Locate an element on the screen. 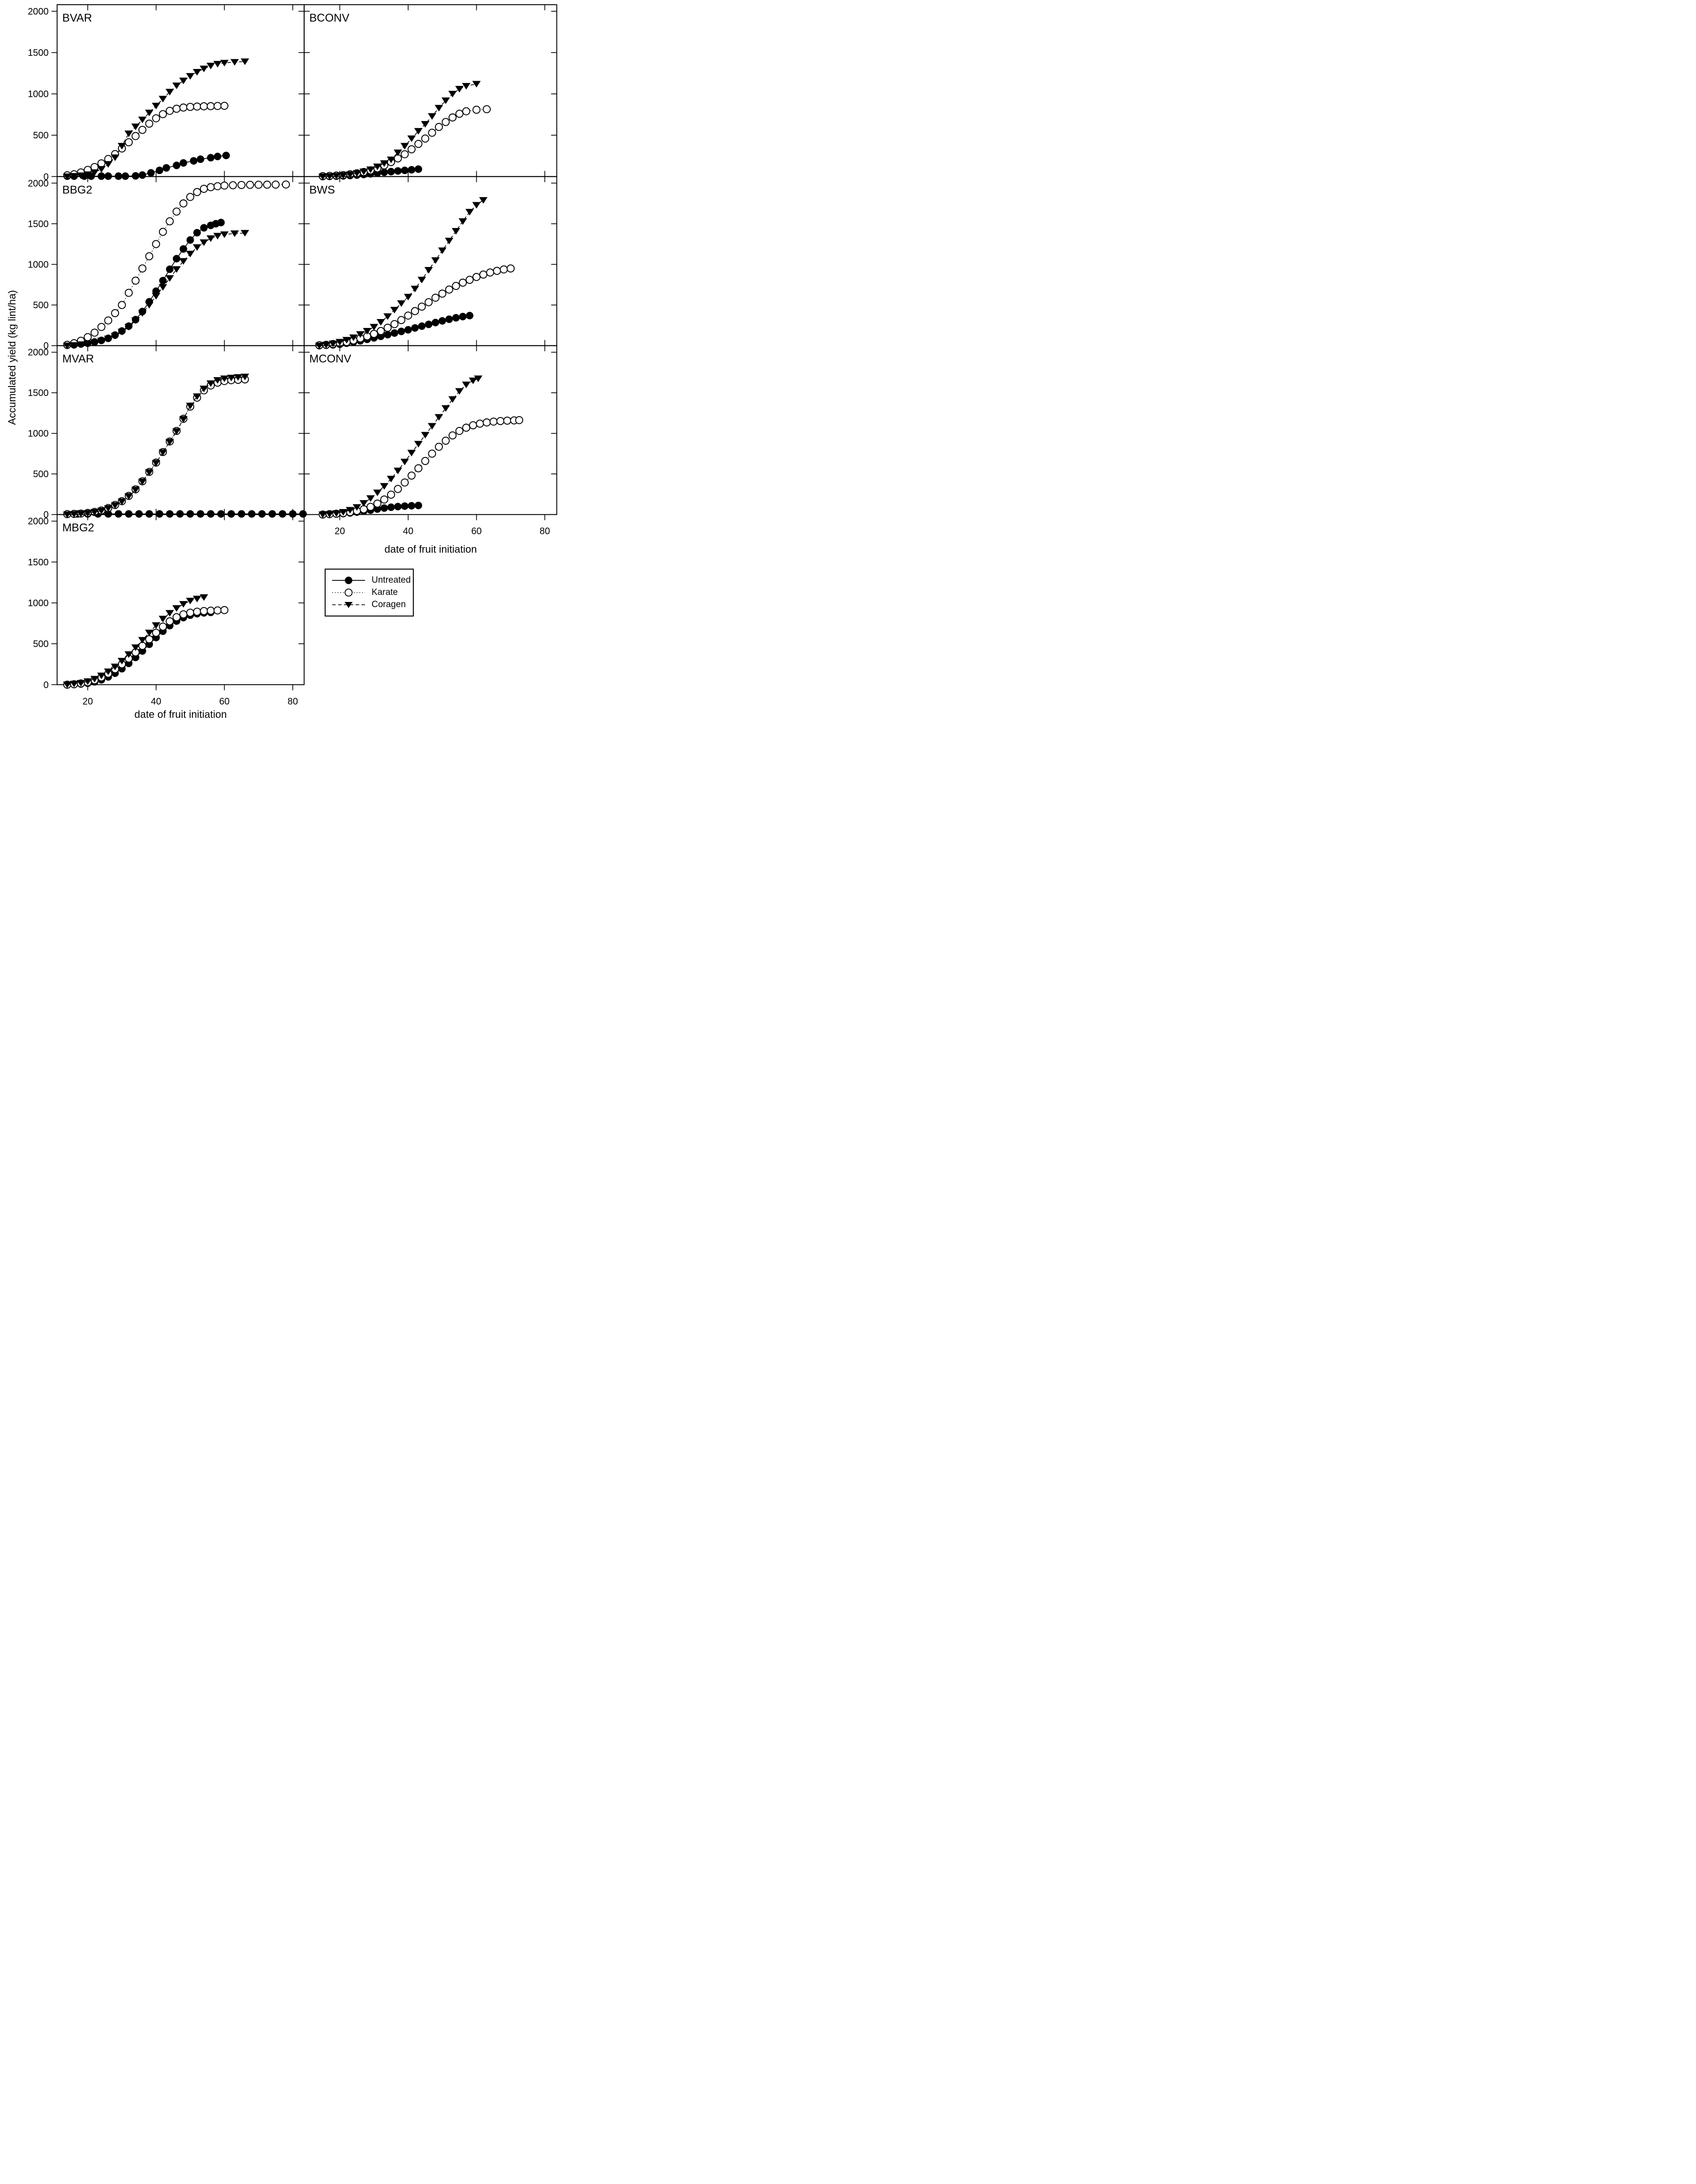 This screenshot has height=2184, width=1696. series-coragen is located at coordinates (400, 446).